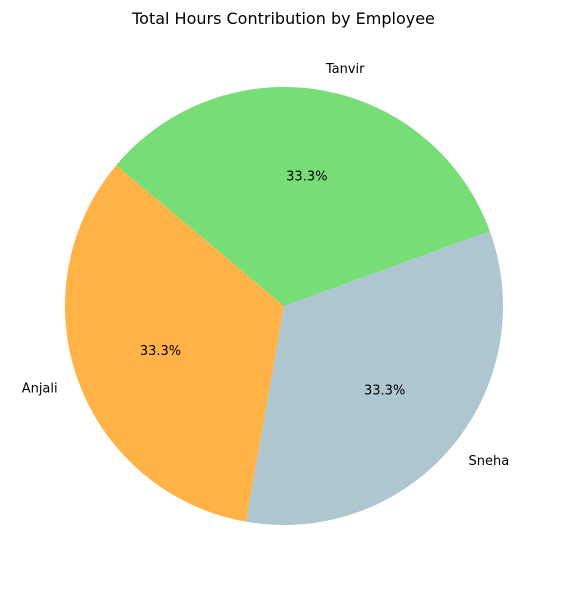 This screenshot has width=567, height=590. I want to click on slice-label-sneha: Sneha, so click(489, 461).